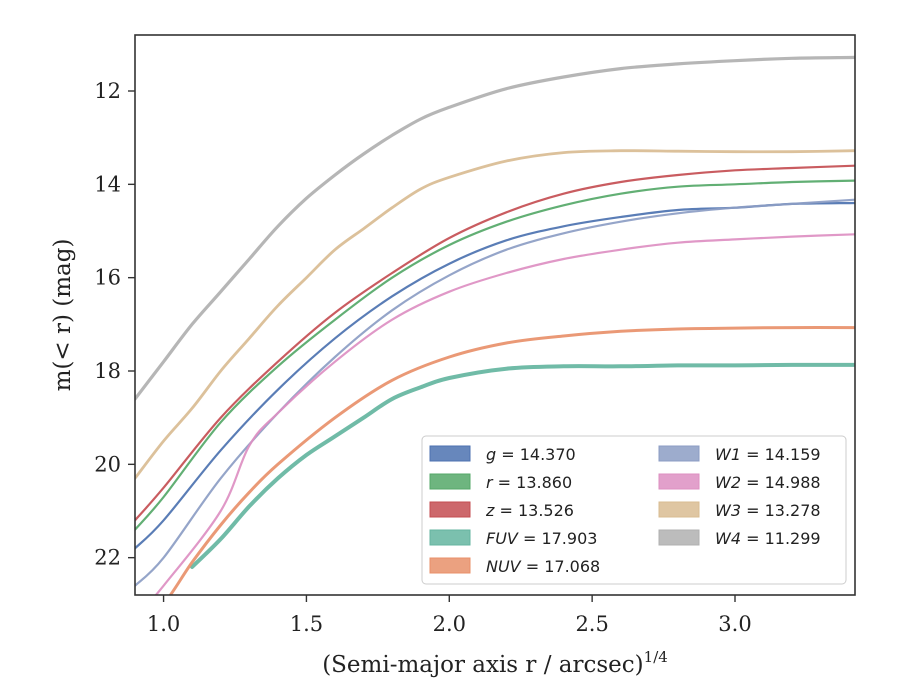 Image resolution: width=900 pixels, height=700 pixels. I want to click on legend-swatch-w3, so click(679, 509).